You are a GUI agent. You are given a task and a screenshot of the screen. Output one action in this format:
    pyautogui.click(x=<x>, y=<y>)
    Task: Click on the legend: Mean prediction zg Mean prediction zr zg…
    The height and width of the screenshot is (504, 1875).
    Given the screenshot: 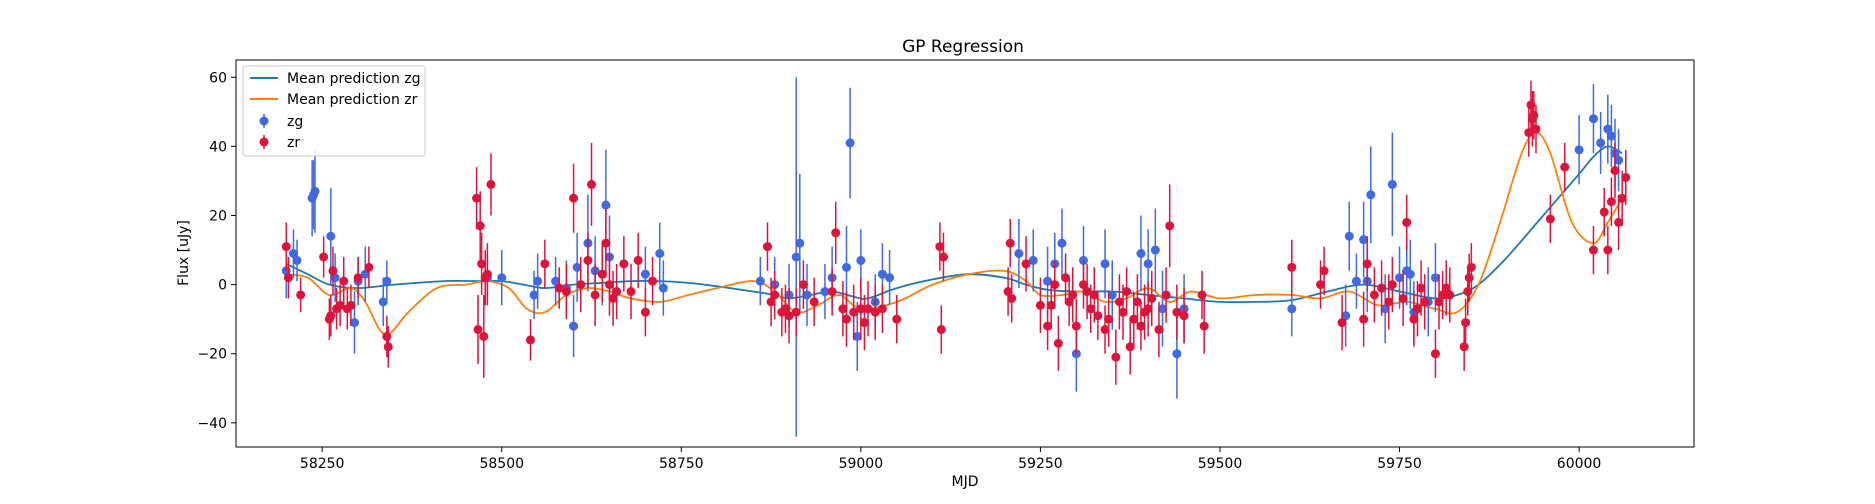 What is the action you would take?
    pyautogui.click(x=334, y=111)
    